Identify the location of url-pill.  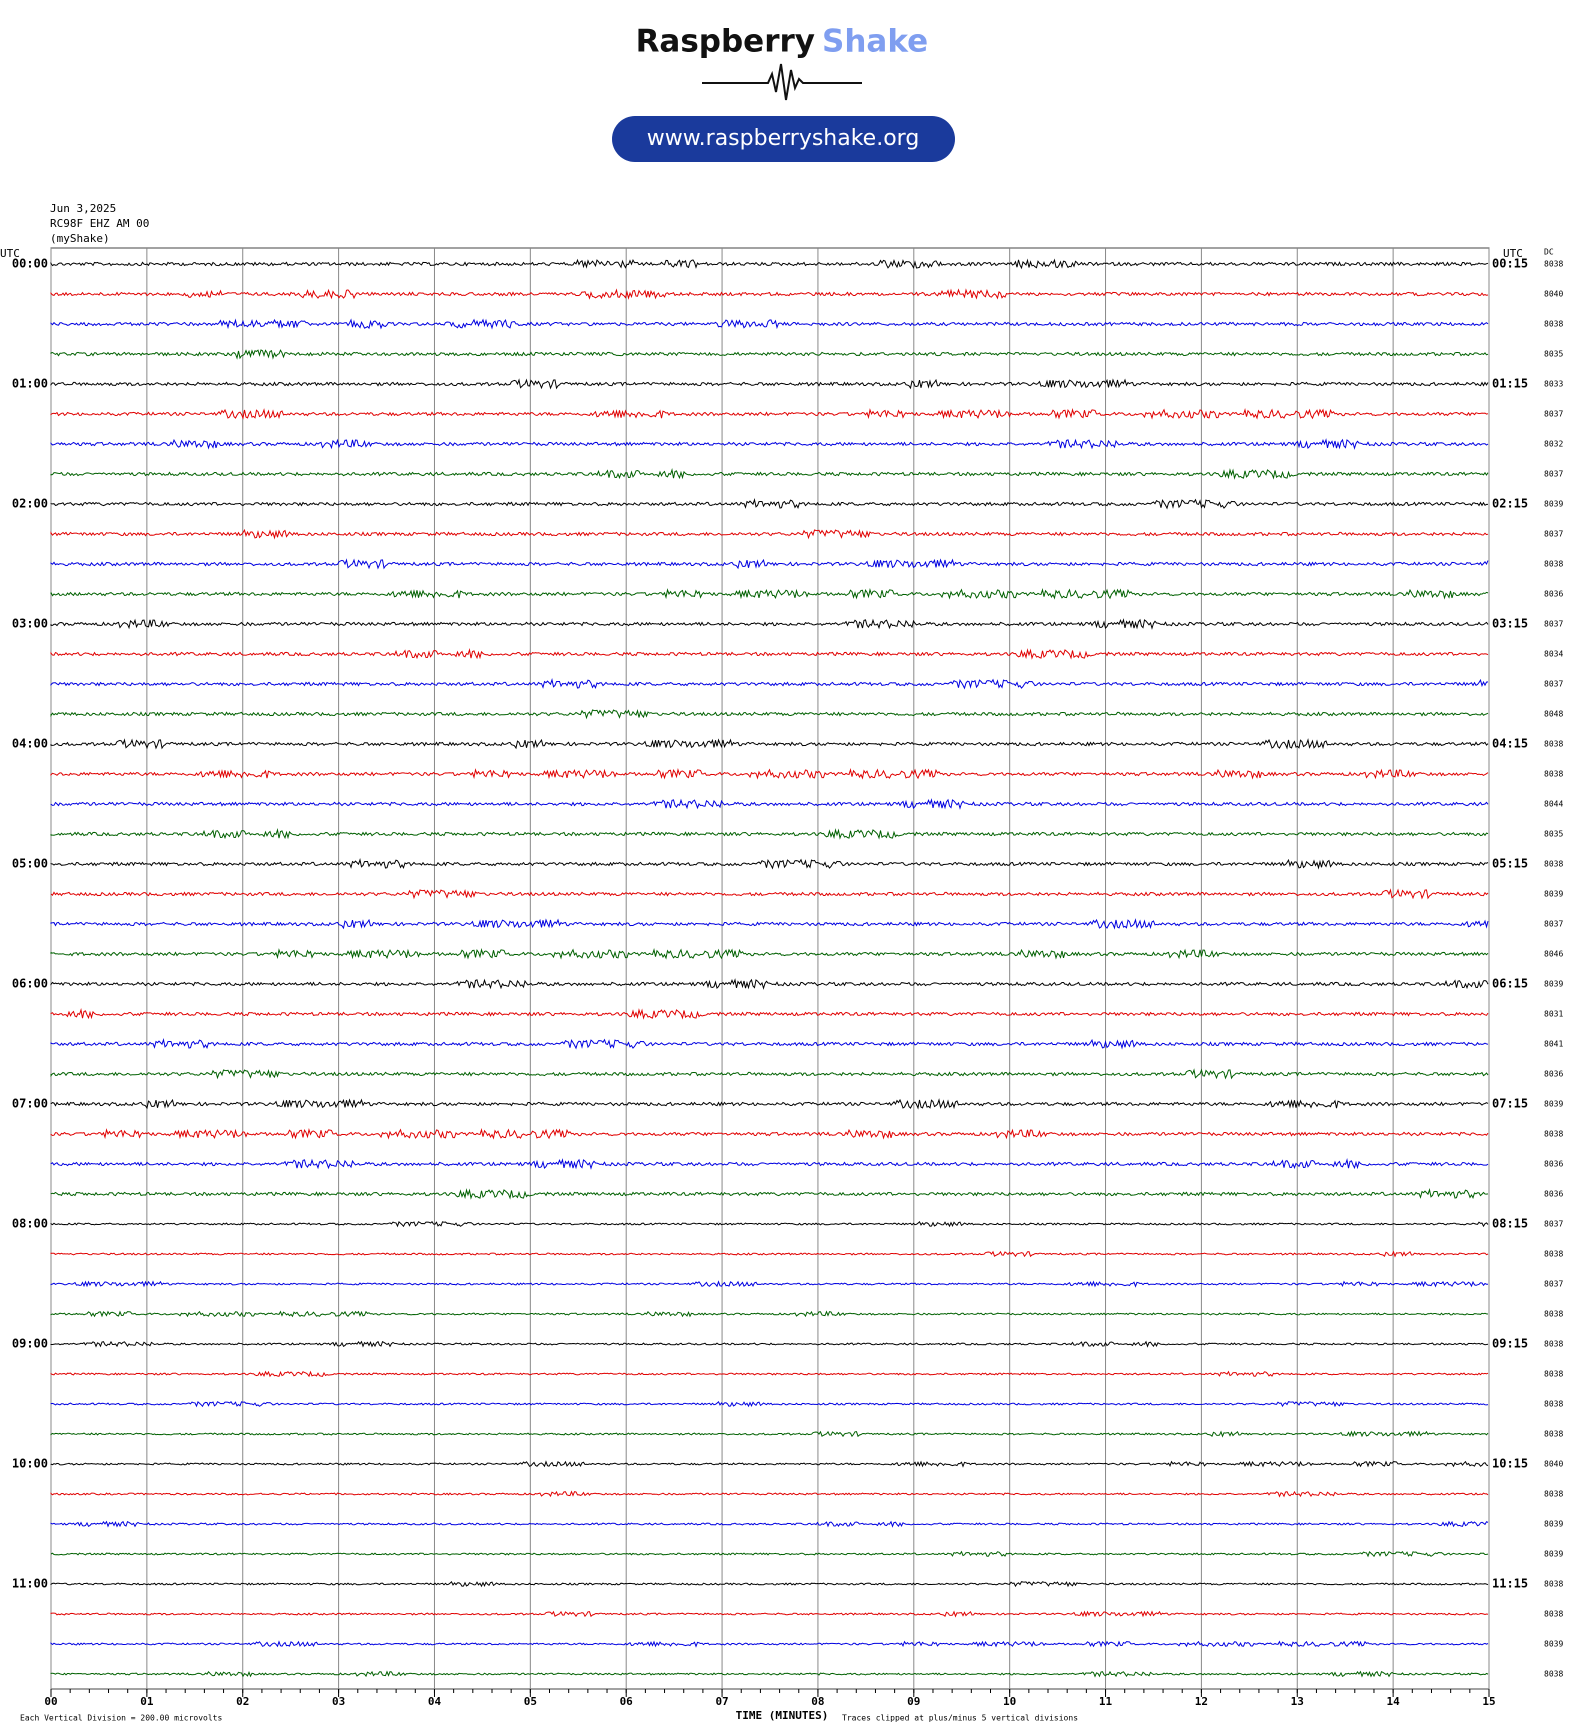
(783, 139).